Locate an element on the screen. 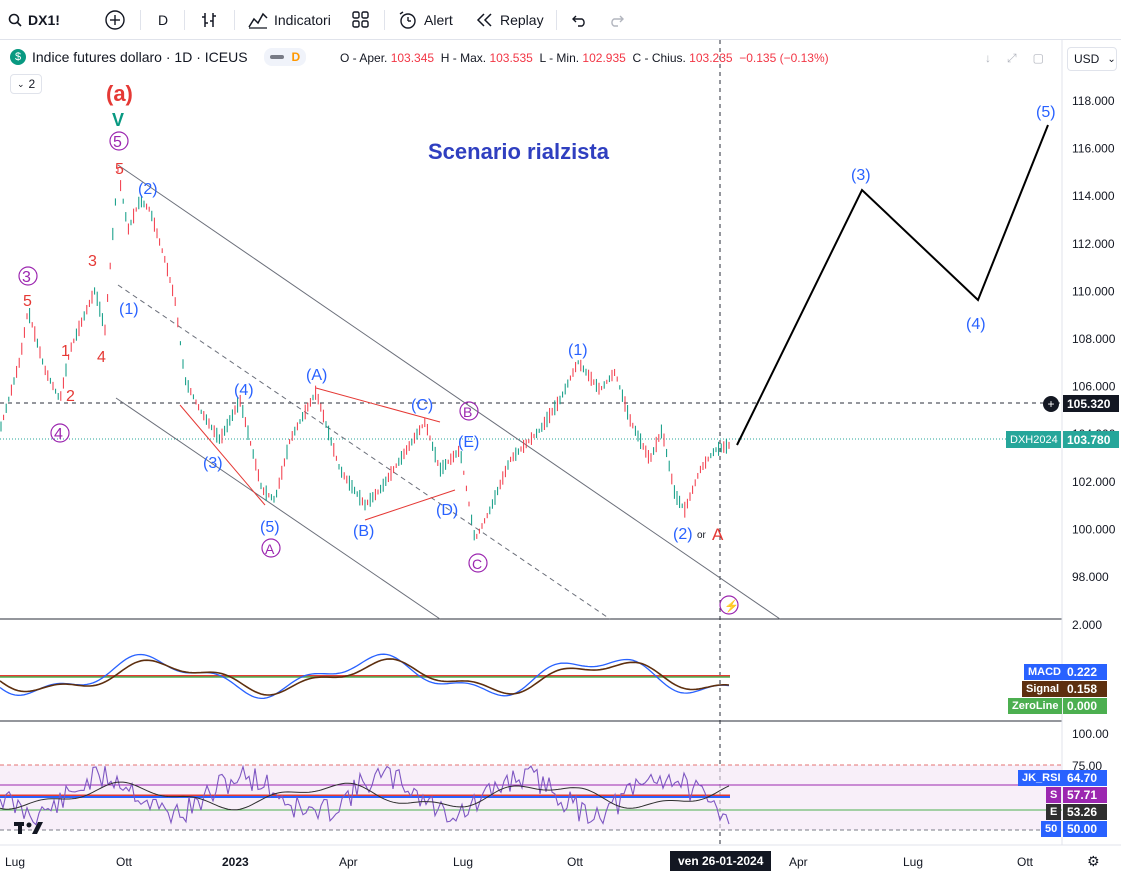  rsi-s-label: S is located at coordinates (1054, 795).